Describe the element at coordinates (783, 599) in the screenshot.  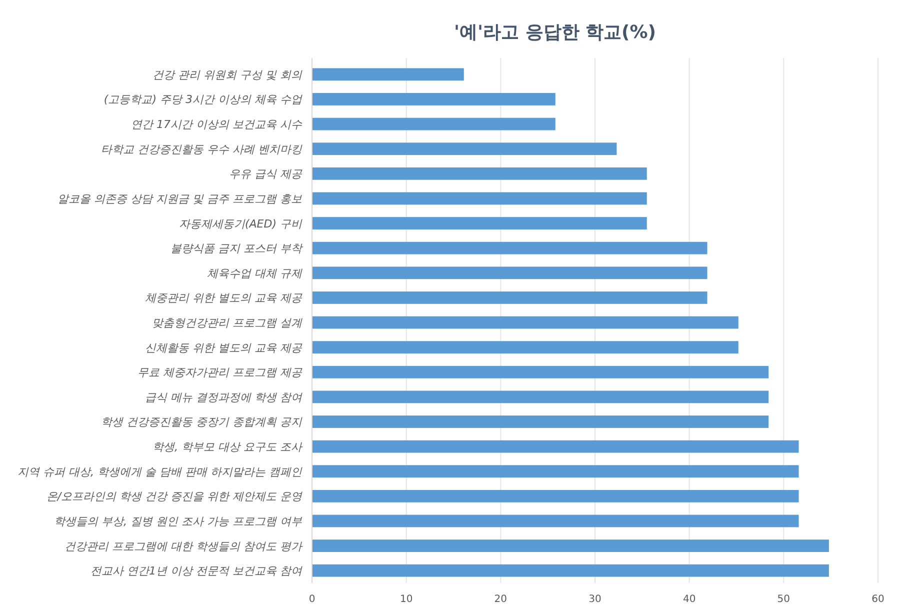
I see `x-tick-label: 50` at that location.